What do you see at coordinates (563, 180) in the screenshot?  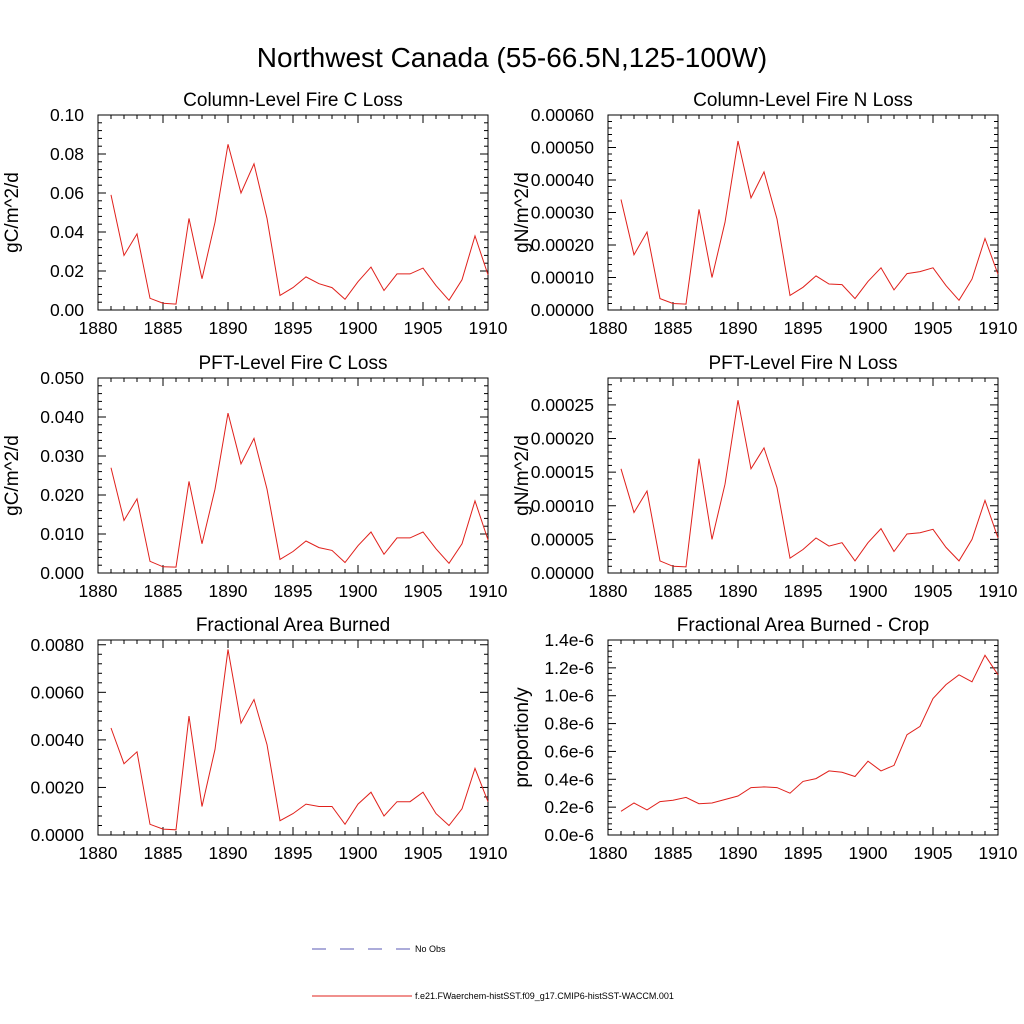 I see `y-tick-label: 0.00040` at bounding box center [563, 180].